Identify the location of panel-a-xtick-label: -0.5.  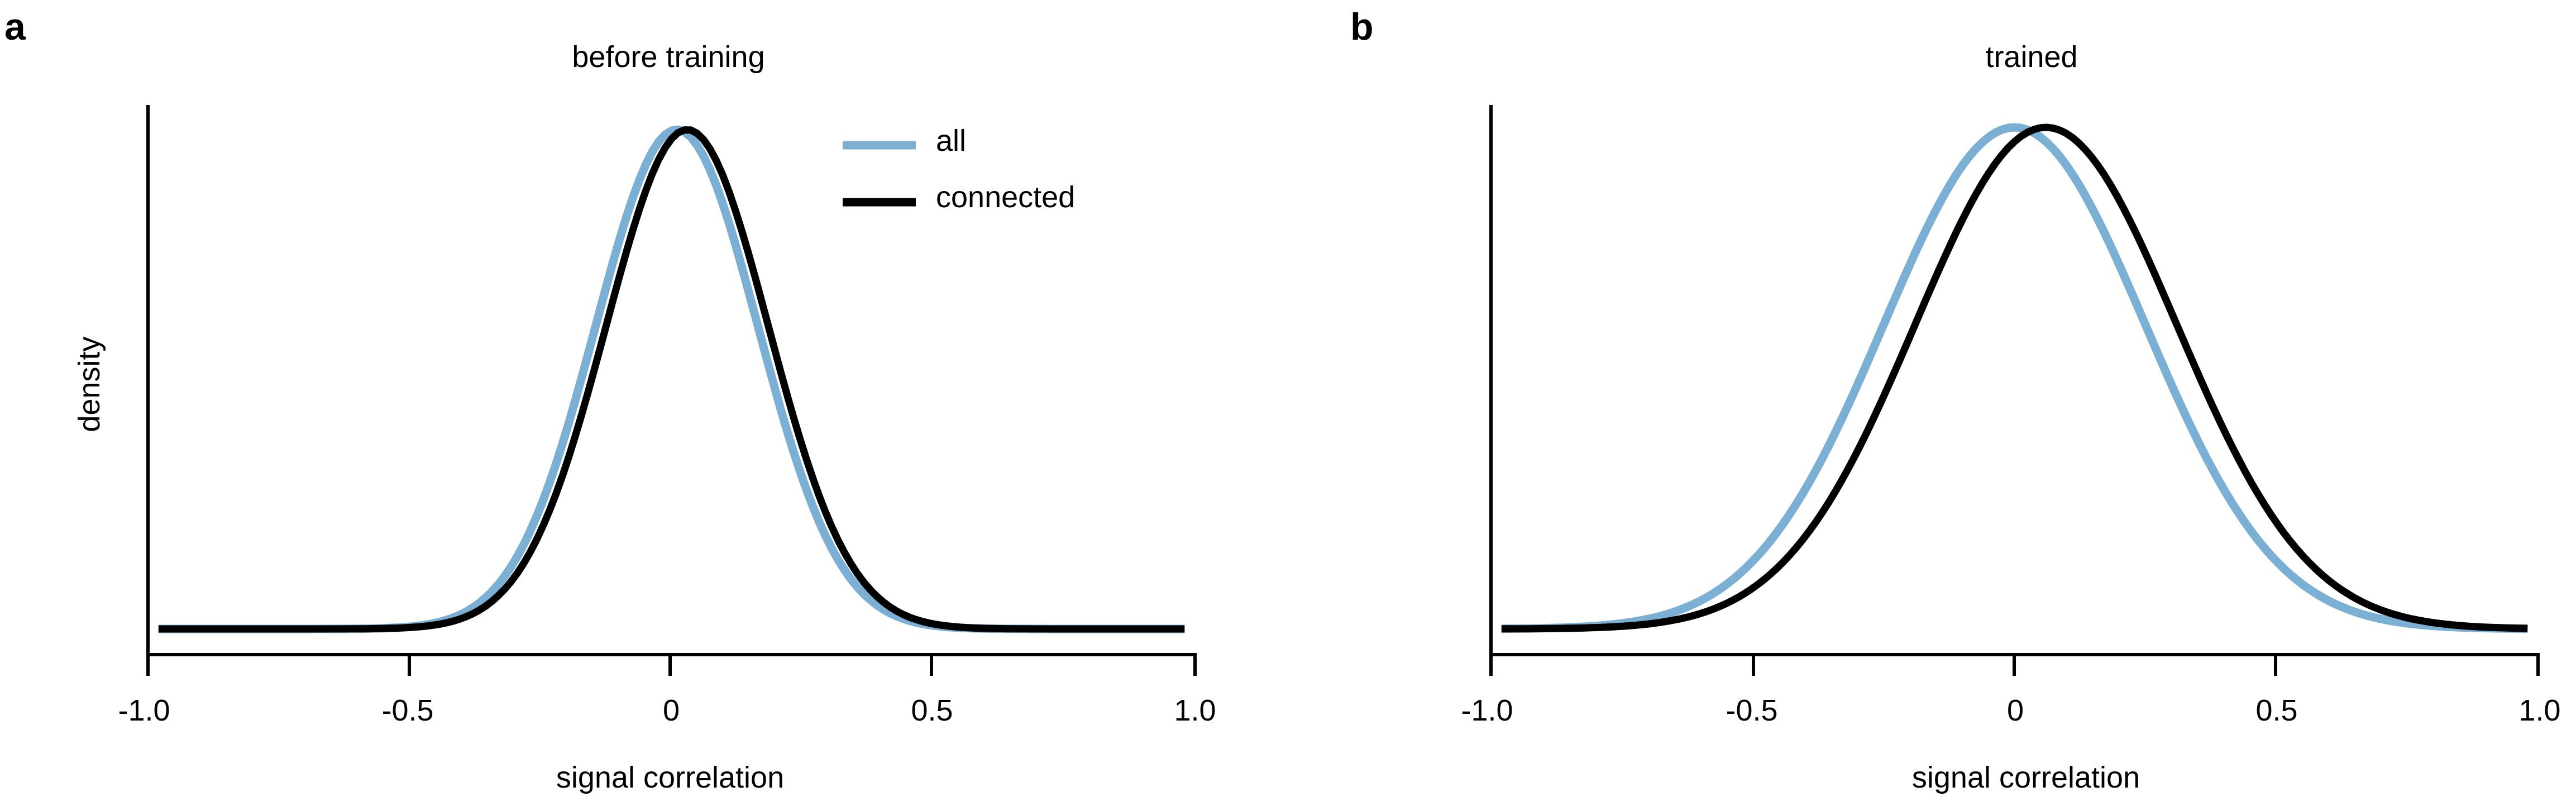
(407, 710).